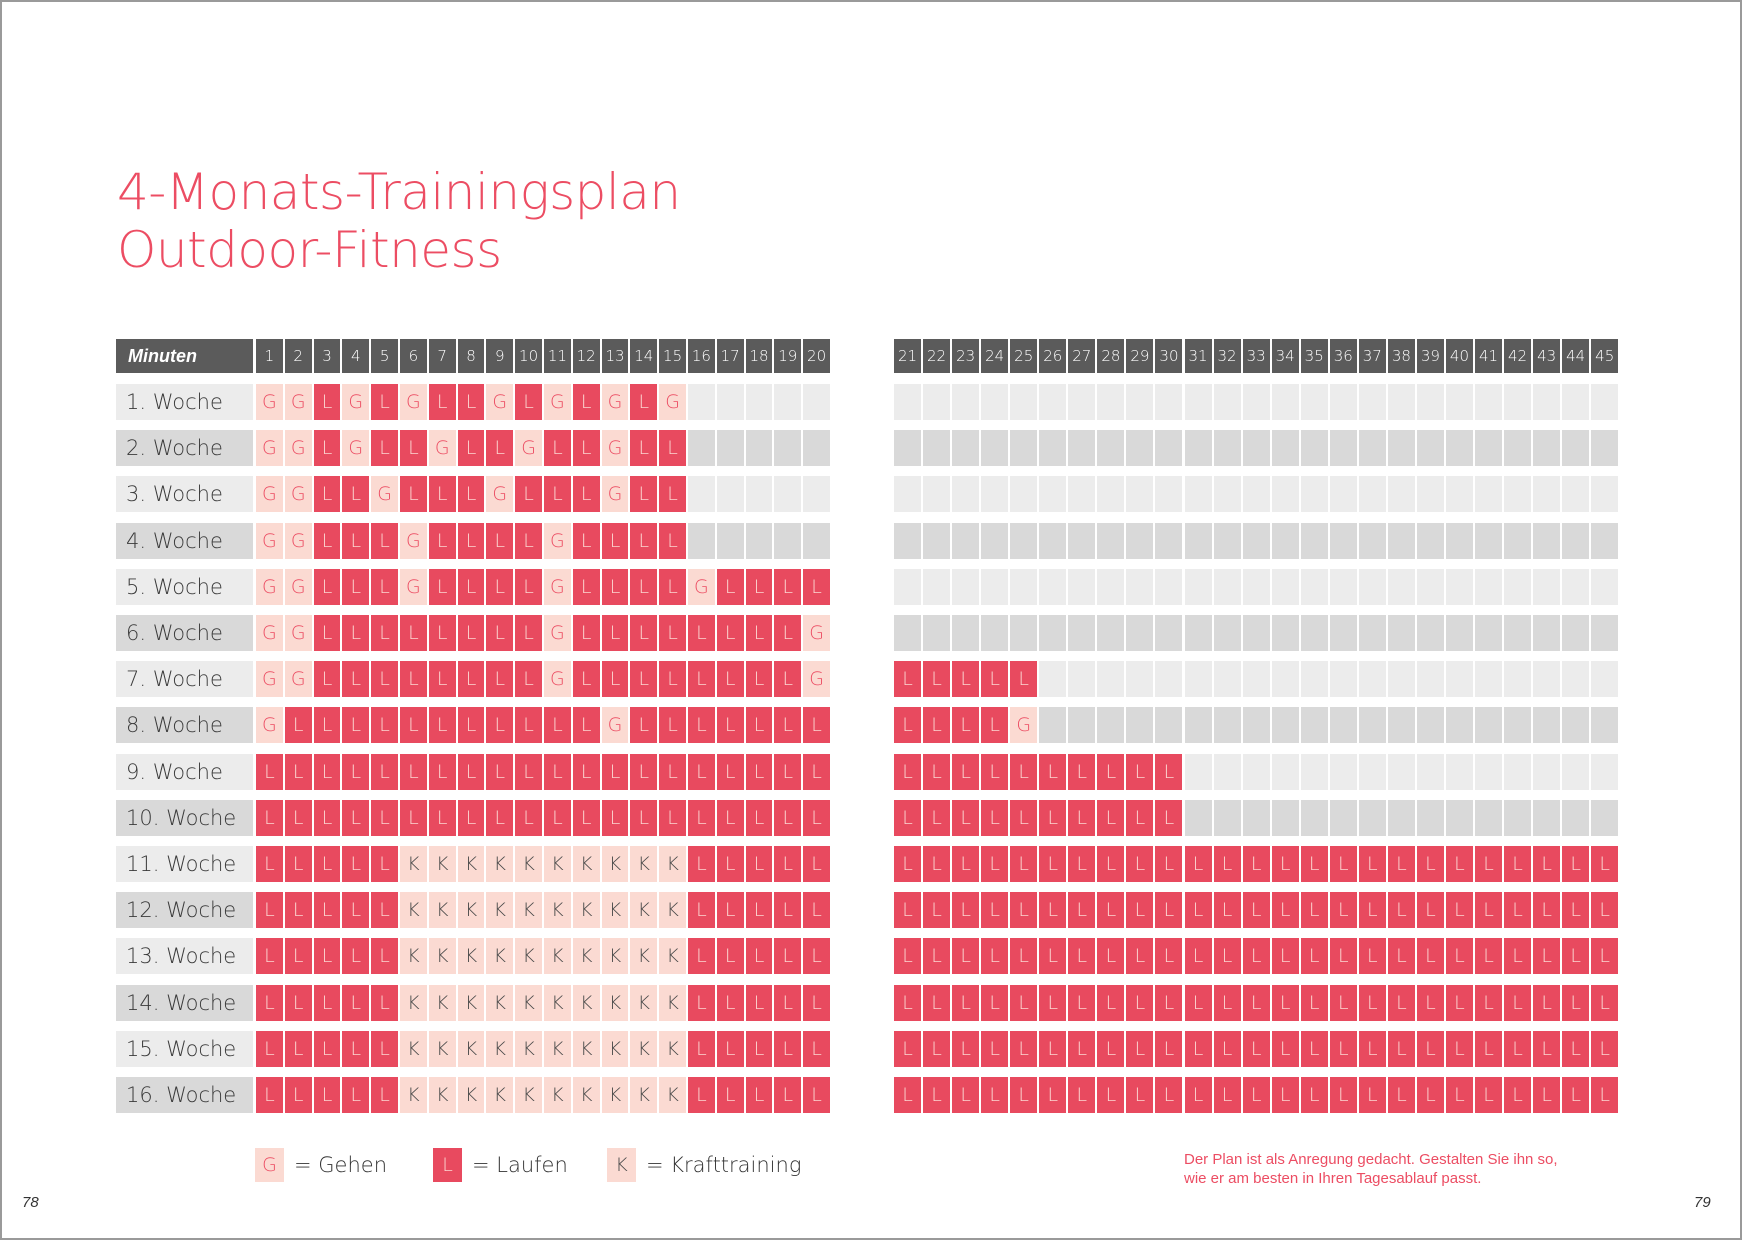 This screenshot has width=1742, height=1240. What do you see at coordinates (413, 356) in the screenshot?
I see `minute-header: 6` at bounding box center [413, 356].